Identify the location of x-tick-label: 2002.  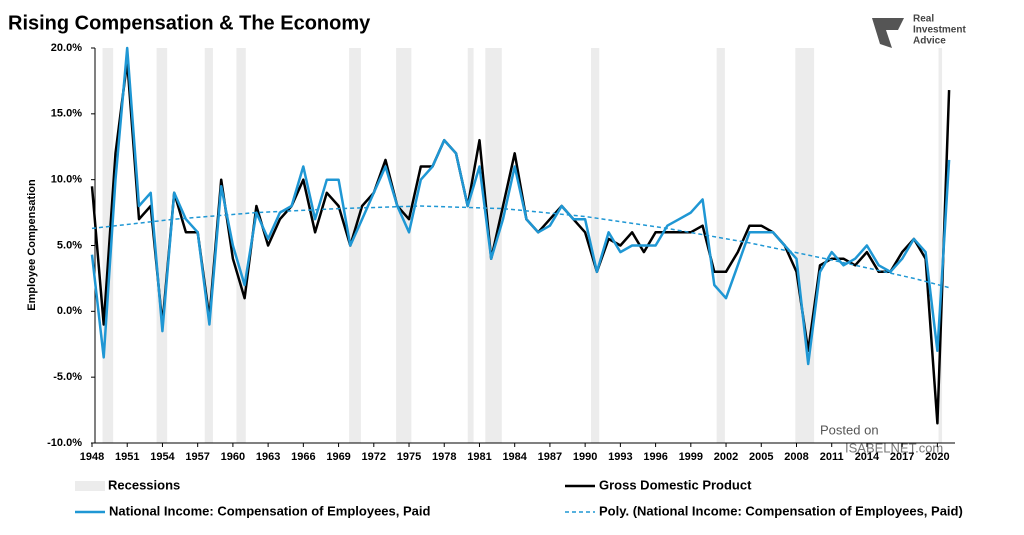
(726, 457).